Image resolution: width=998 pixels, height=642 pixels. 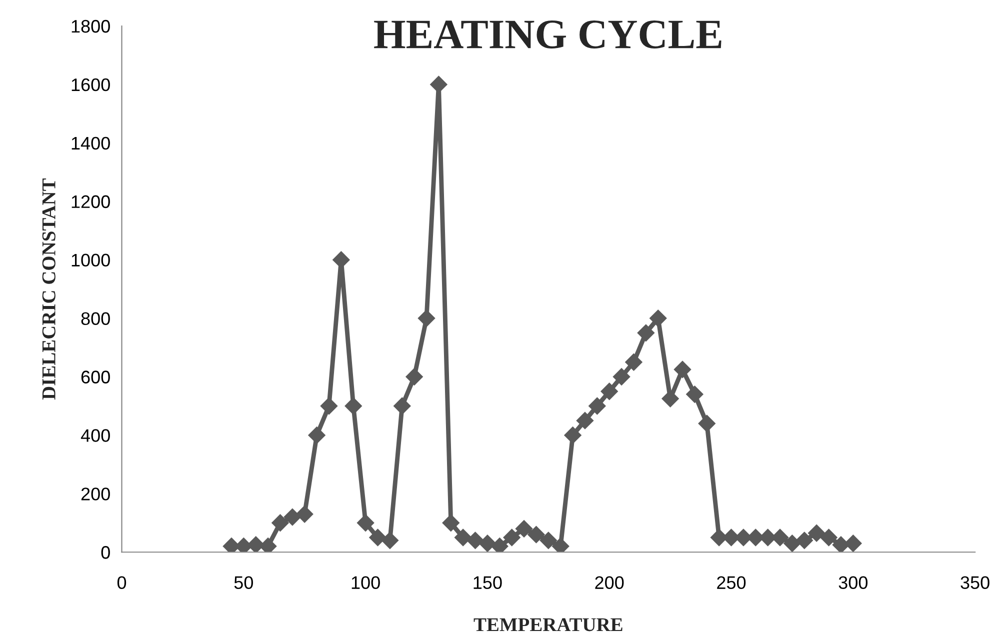 What do you see at coordinates (95, 435) in the screenshot?
I see `y-tick-label: 400` at bounding box center [95, 435].